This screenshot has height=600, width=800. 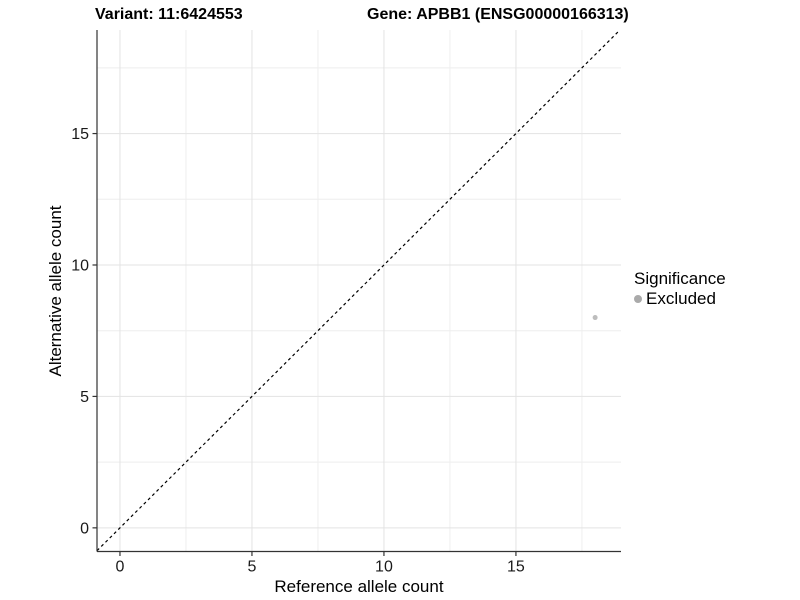 What do you see at coordinates (680, 278) in the screenshot?
I see `legend-title: Significance` at bounding box center [680, 278].